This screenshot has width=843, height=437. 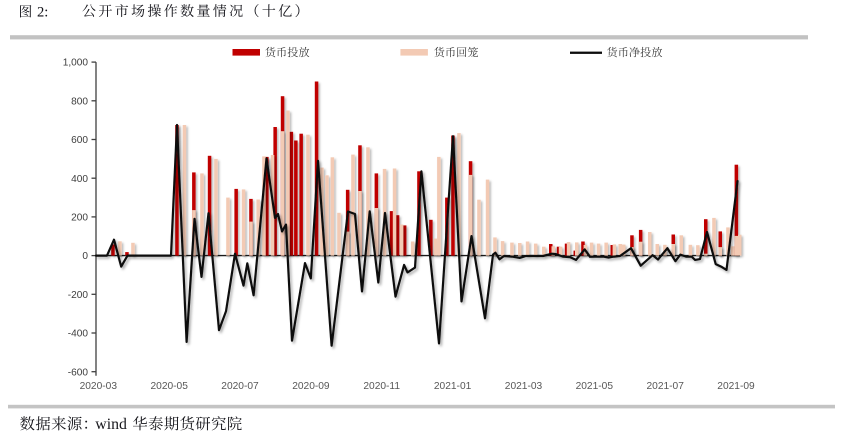 What do you see at coordinates (79, 101) in the screenshot?
I see `svg-text: 800` at bounding box center [79, 101].